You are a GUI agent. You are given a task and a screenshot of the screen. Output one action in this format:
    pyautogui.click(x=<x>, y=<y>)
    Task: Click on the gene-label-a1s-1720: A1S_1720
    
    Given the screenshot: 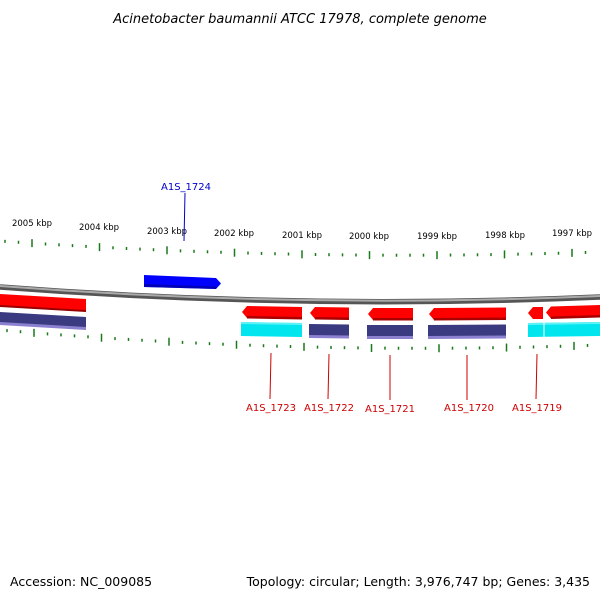 What is the action you would take?
    pyautogui.click(x=469, y=408)
    